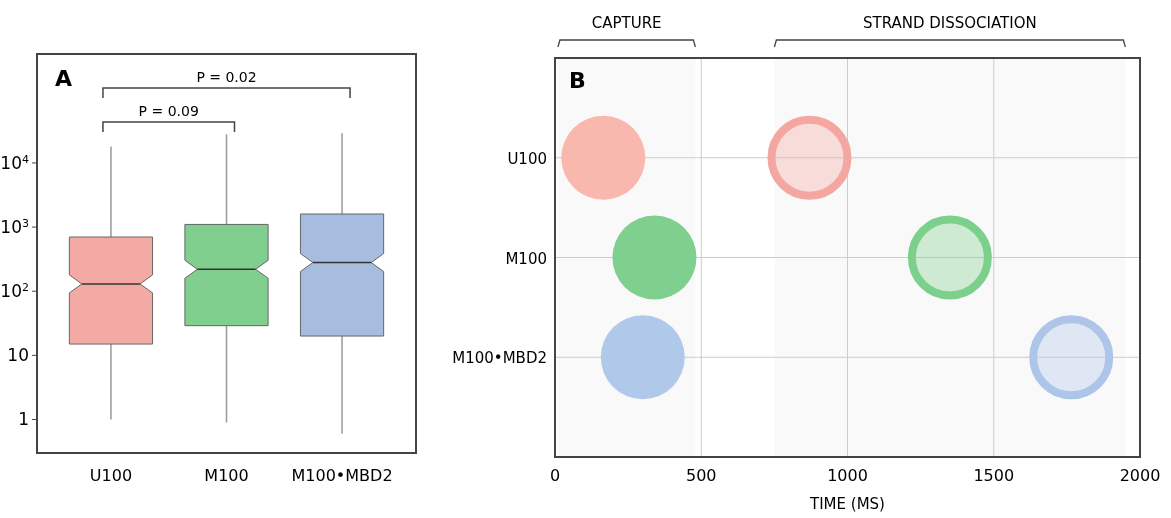  Describe the element at coordinates (14, 162) in the screenshot. I see `y-tick-label: 10$^{4}$` at that location.